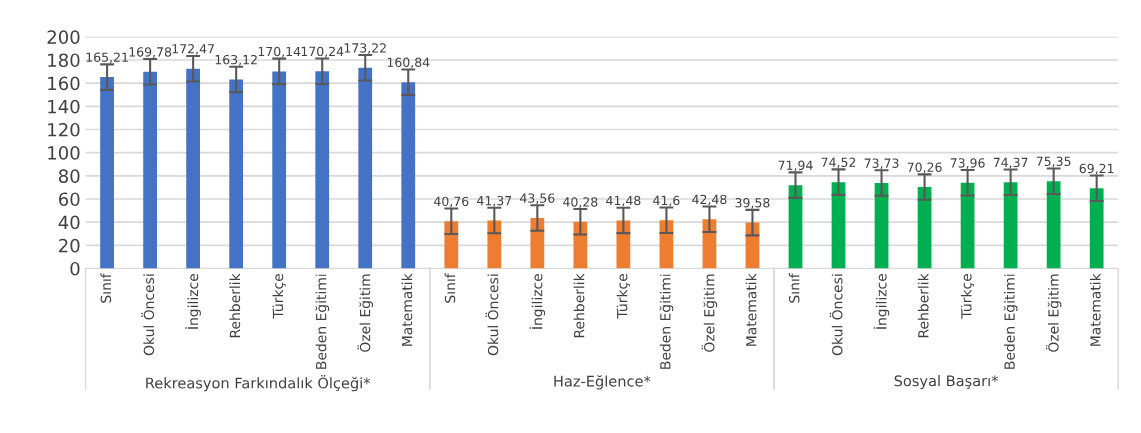  What do you see at coordinates (451, 202) in the screenshot?
I see `data-label: 40,76` at bounding box center [451, 202].